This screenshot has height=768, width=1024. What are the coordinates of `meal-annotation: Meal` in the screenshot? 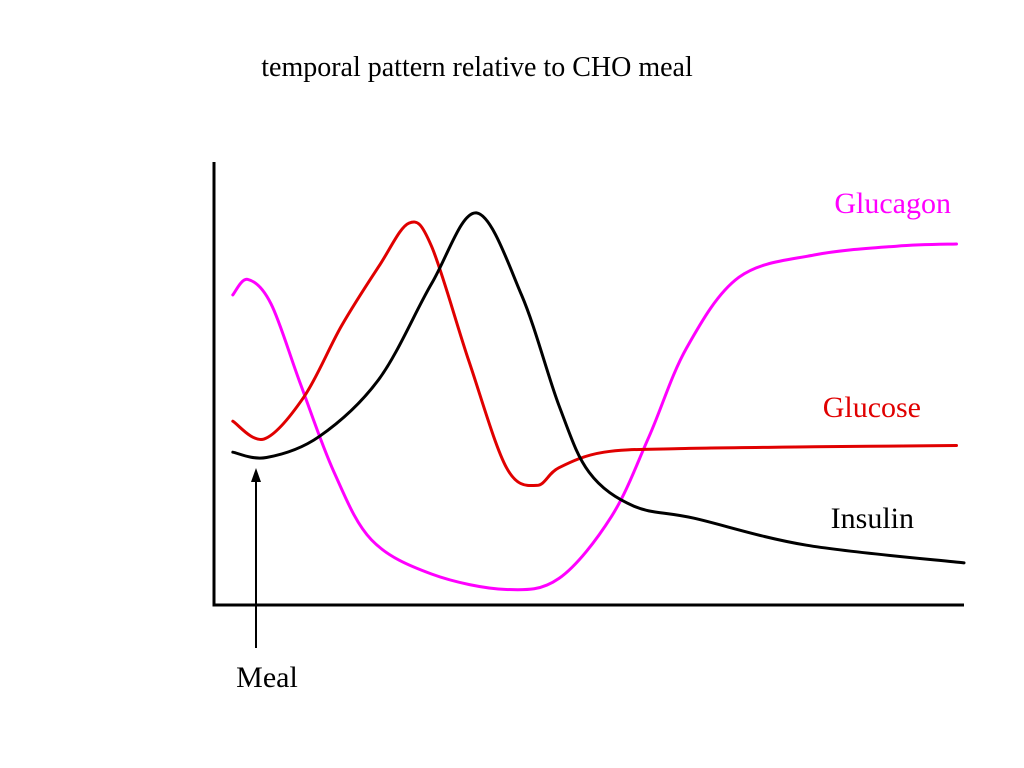 It's located at (267, 581).